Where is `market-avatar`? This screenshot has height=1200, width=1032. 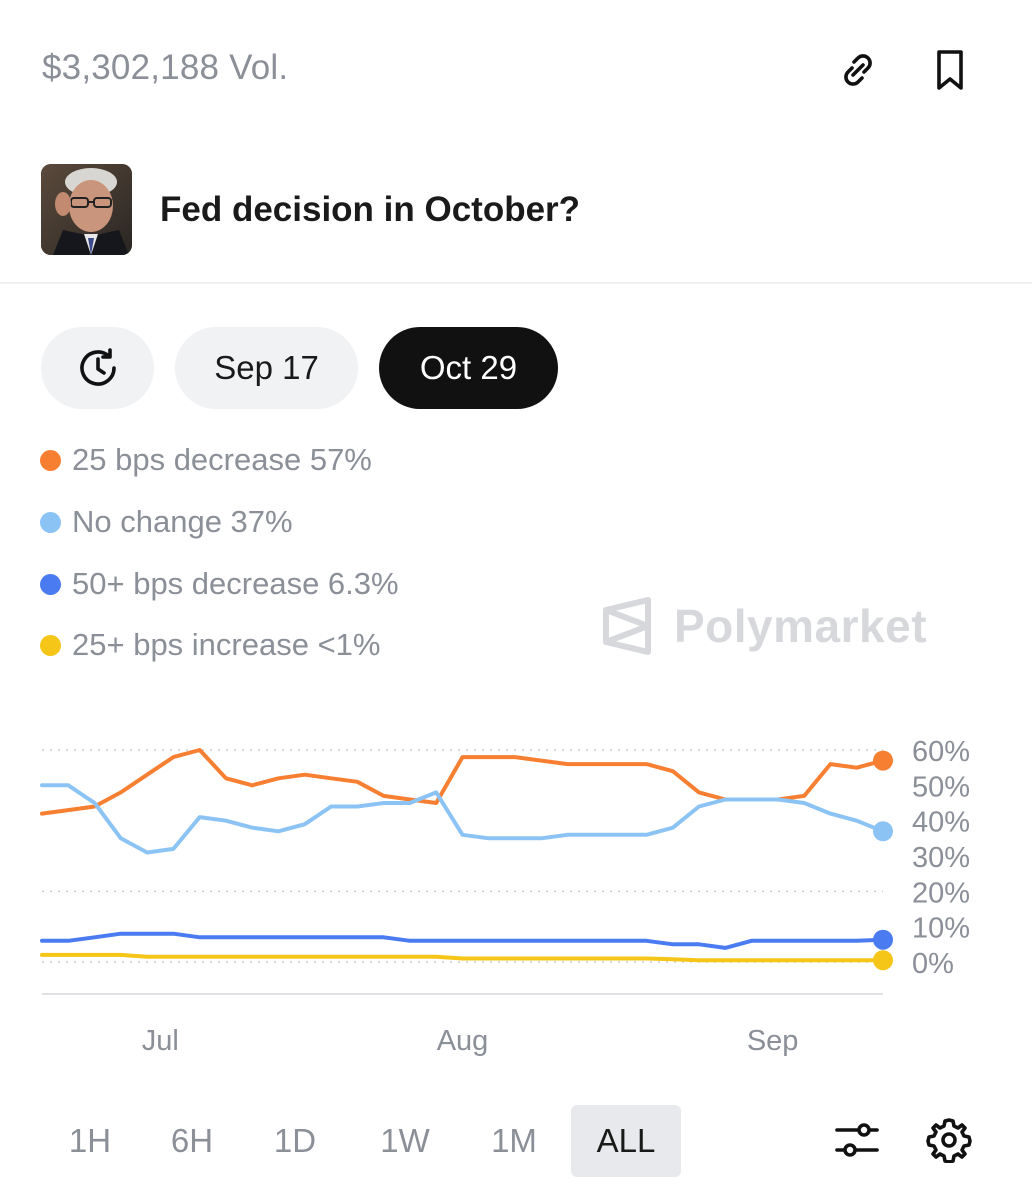 market-avatar is located at coordinates (86, 209).